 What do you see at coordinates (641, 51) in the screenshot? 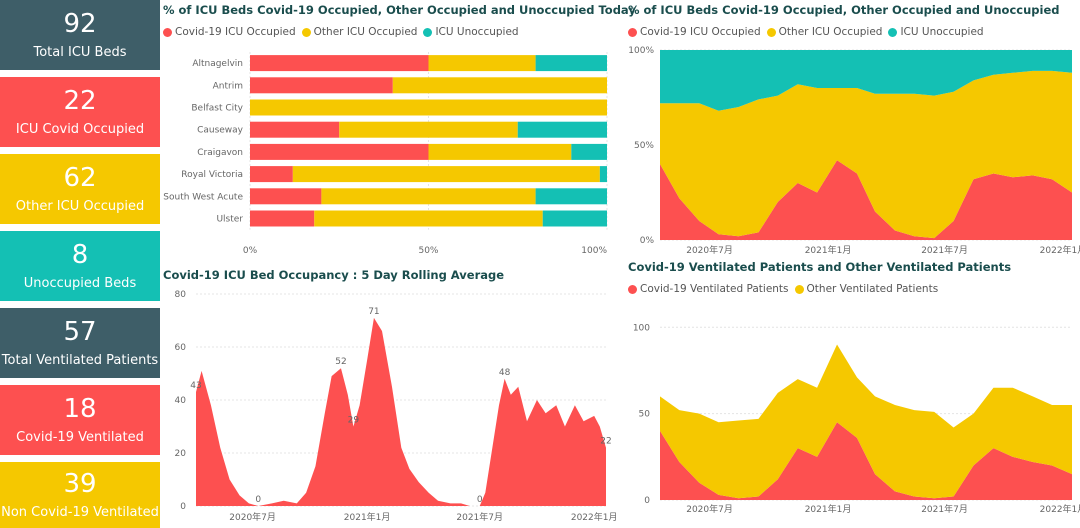
I see `y-tick-label: 100%` at bounding box center [641, 51].